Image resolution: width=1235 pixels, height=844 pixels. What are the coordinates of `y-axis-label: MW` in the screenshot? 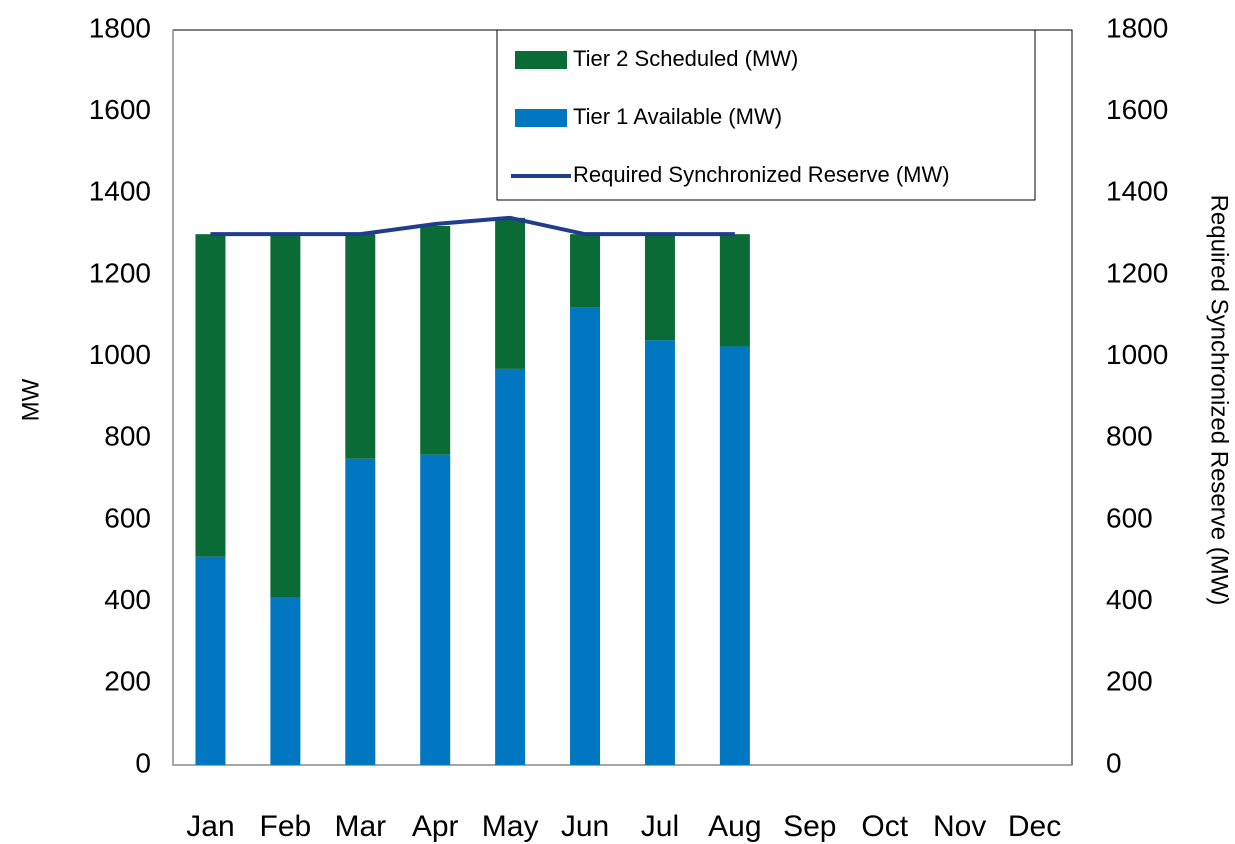 It's located at (30, 399).